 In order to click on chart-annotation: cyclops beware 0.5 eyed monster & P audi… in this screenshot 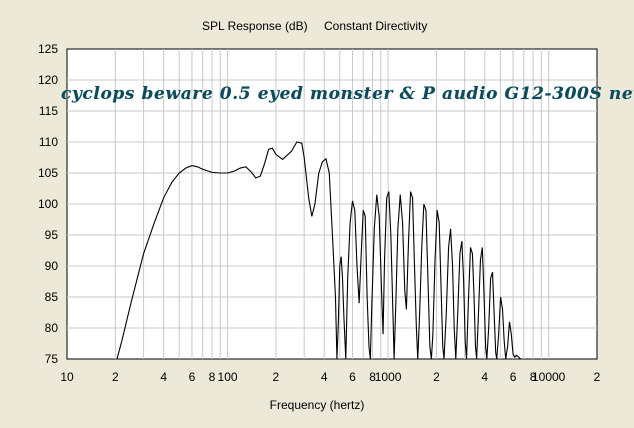, I will do `click(347, 94)`.